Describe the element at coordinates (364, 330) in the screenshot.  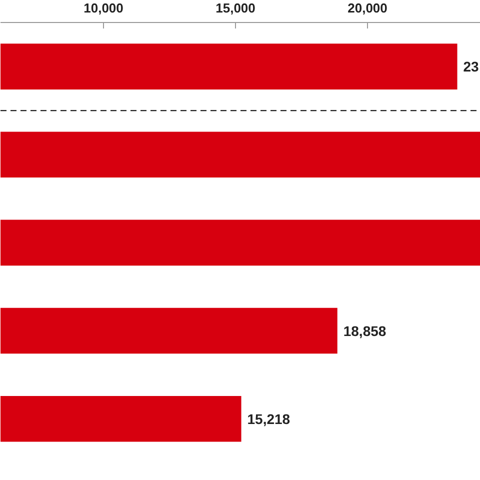
I see `data-label: 18,858` at that location.